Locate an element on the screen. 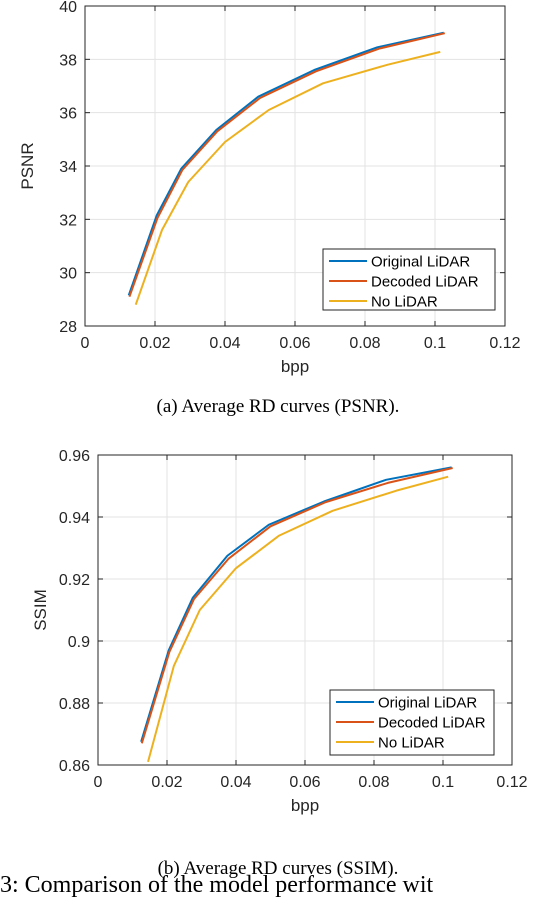 This screenshot has width=556, height=899. y-axis-label: SSIM is located at coordinates (40, 610).